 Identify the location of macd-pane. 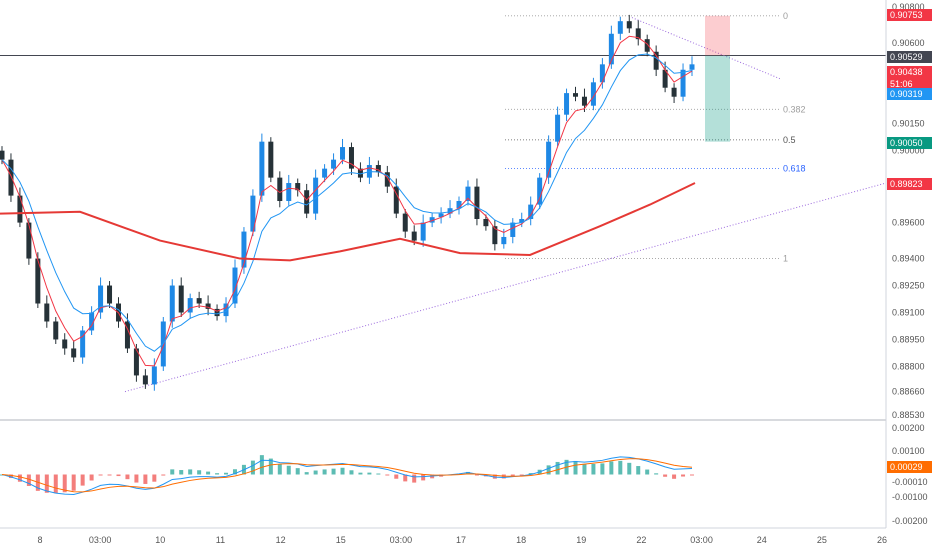
(347, 475).